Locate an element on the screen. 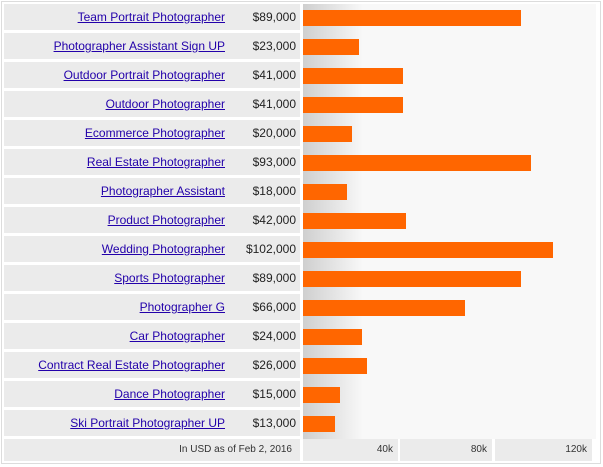  table-row: Outdoor Photographer $41,000 is located at coordinates (300, 105).